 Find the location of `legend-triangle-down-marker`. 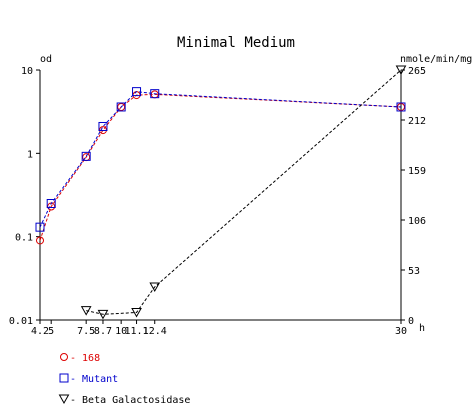

legend-triangle-down-marker is located at coordinates (64, 399).